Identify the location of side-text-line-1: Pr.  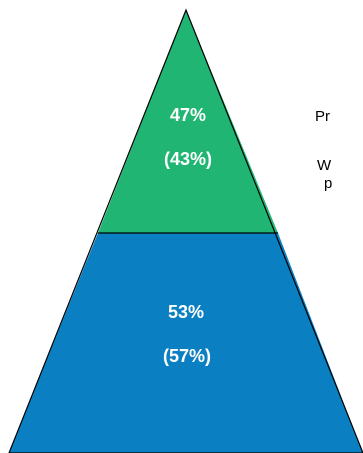
(322, 116).